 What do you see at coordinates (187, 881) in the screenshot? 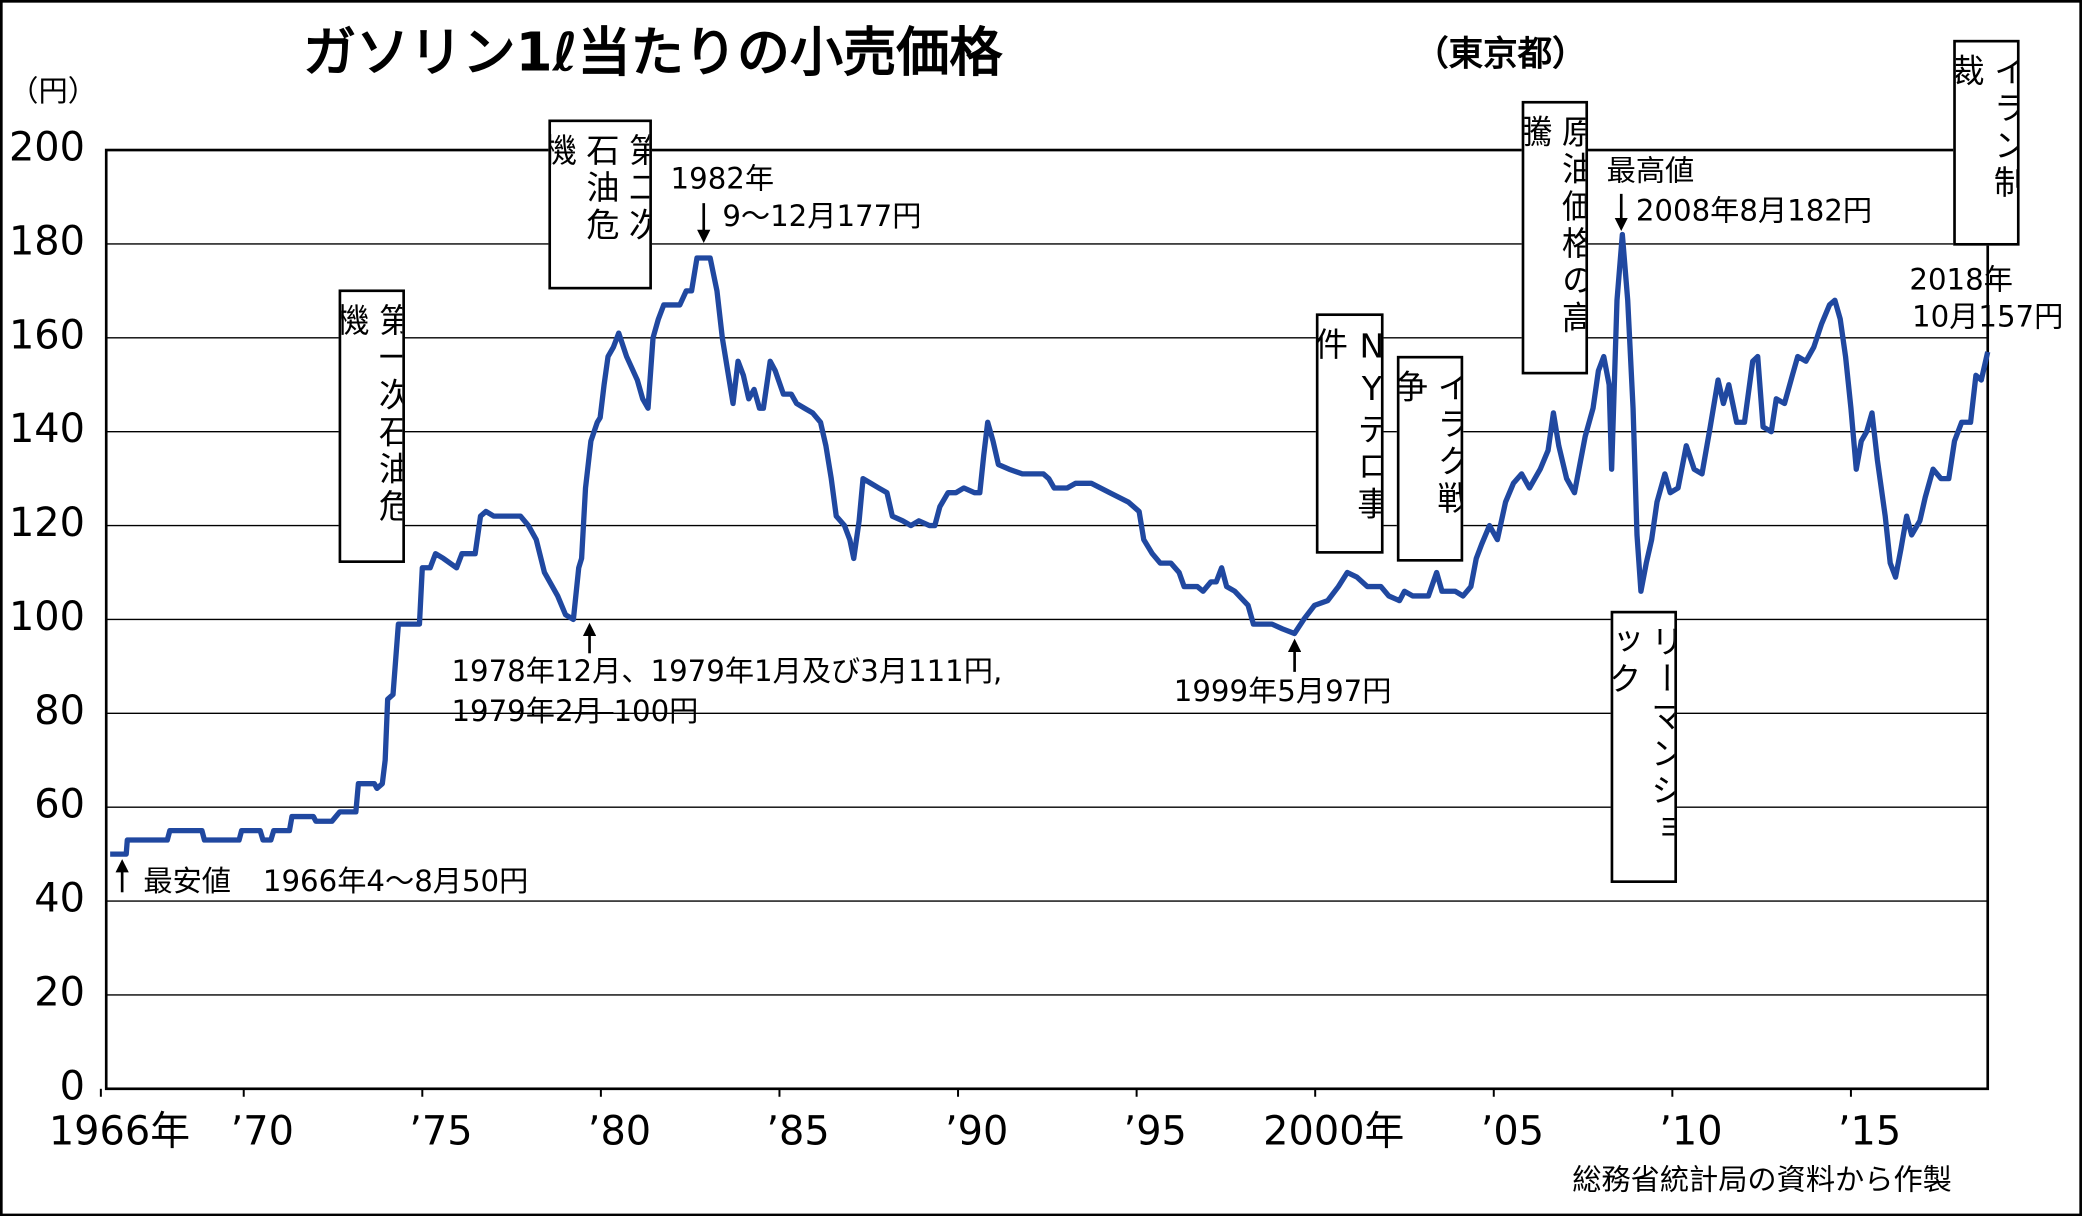
I see `annotation: 最安値` at bounding box center [187, 881].